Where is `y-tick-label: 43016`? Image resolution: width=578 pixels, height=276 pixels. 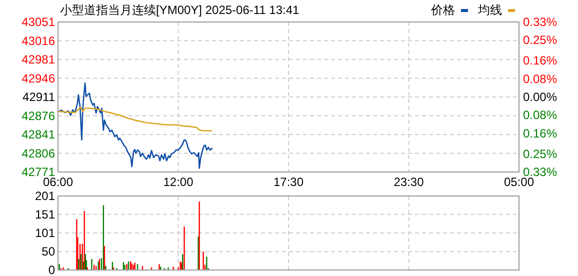
y-tick-label: 43016 is located at coordinates (39, 41).